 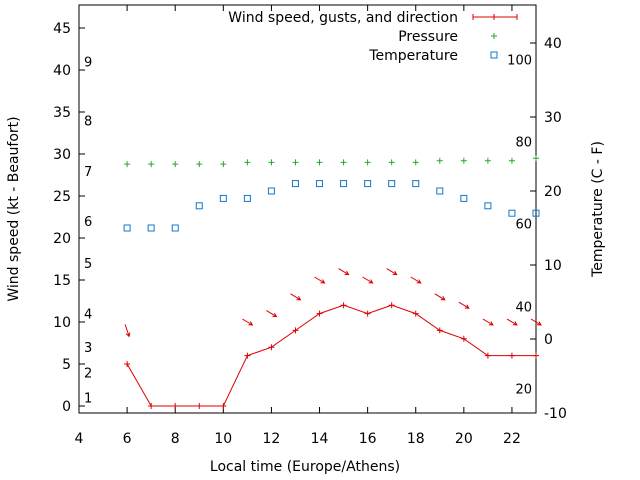 I want to click on fahrenheit-label: 60, so click(x=523, y=225).